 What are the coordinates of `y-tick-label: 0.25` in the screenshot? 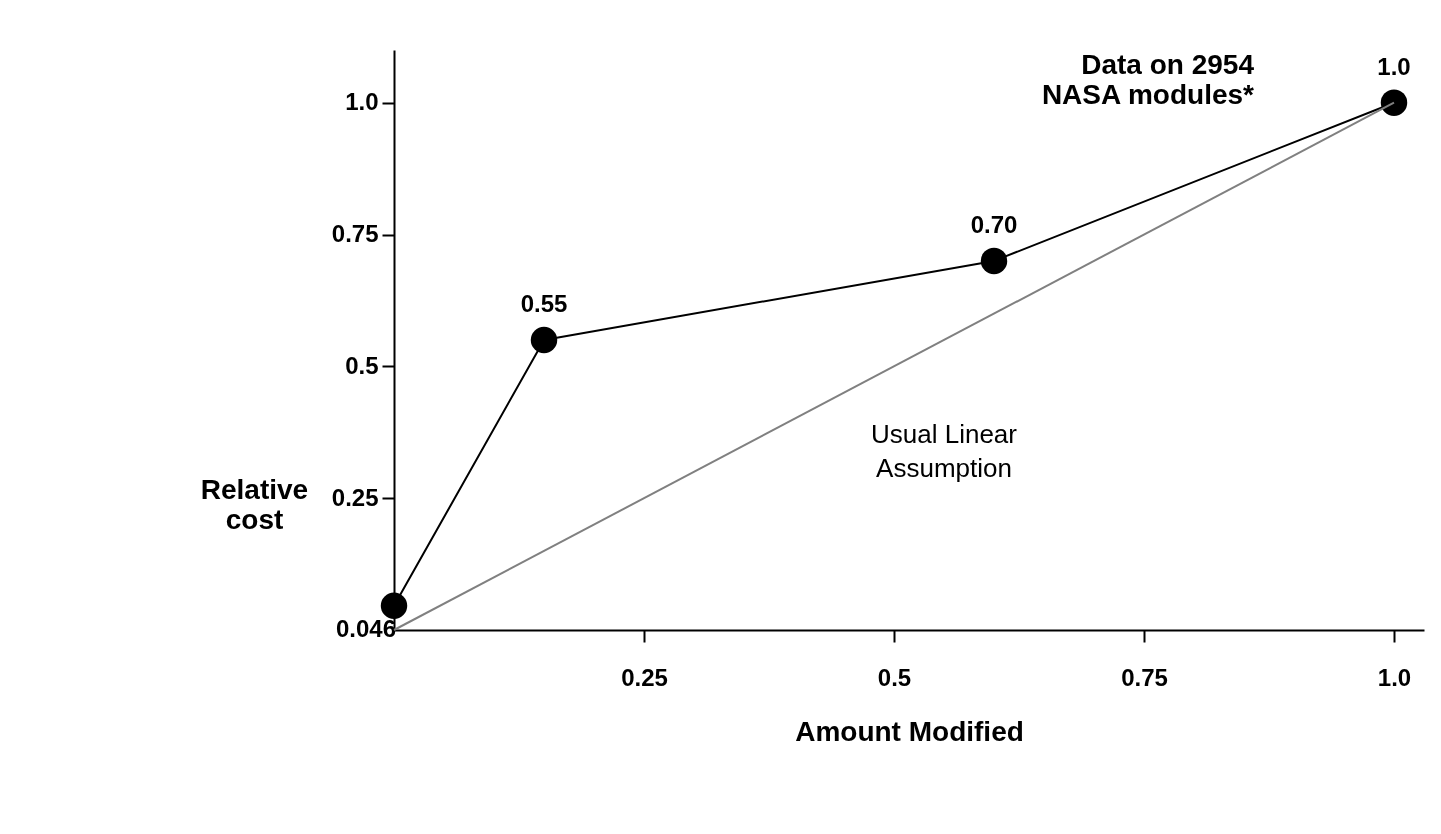 It's located at (355, 497).